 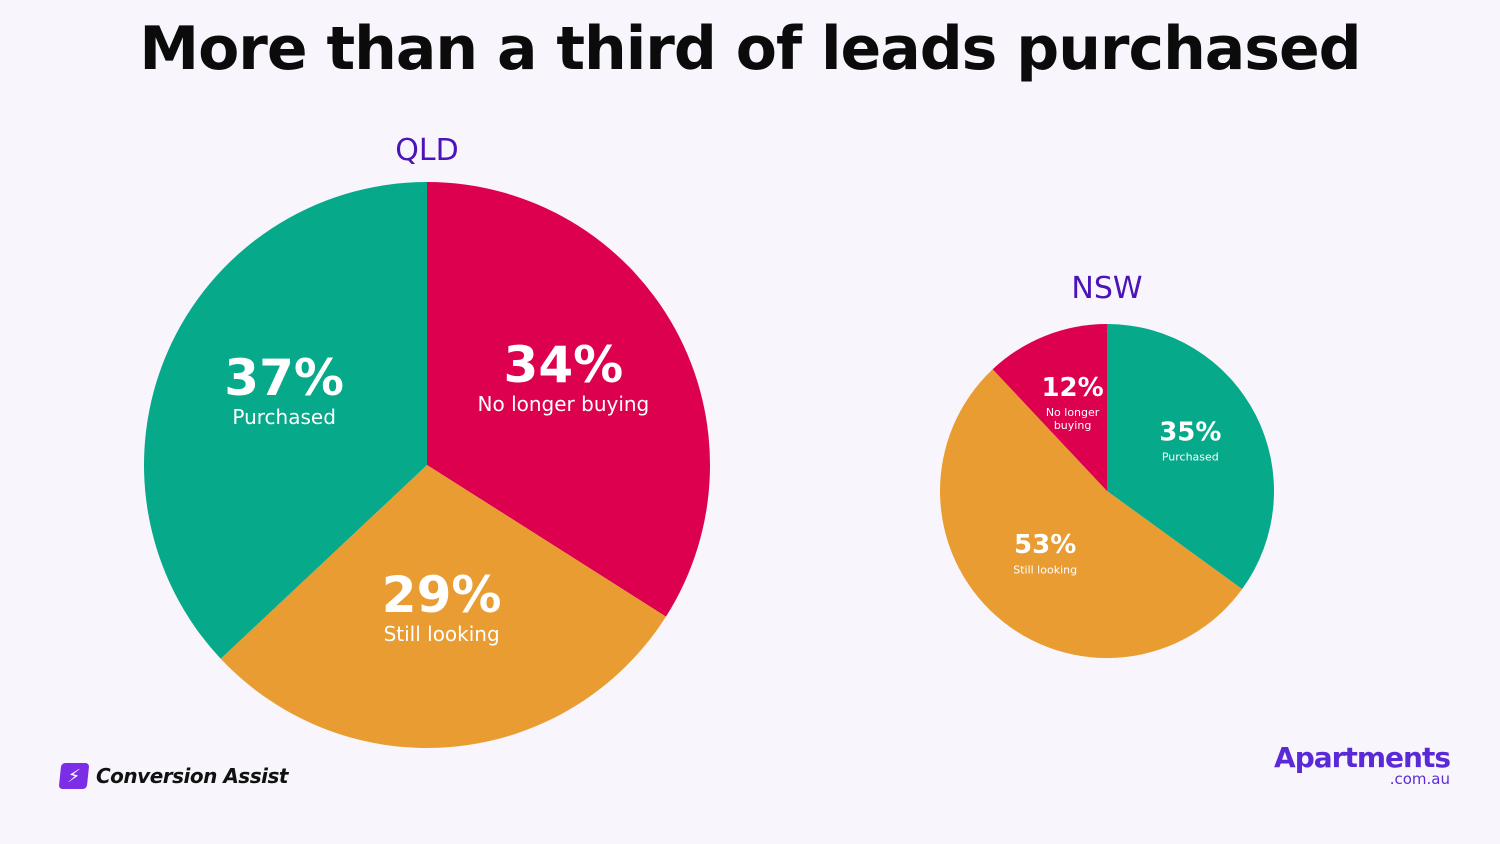 What do you see at coordinates (442, 595) in the screenshot?
I see `qld-label-value-still-looking: 29%` at bounding box center [442, 595].